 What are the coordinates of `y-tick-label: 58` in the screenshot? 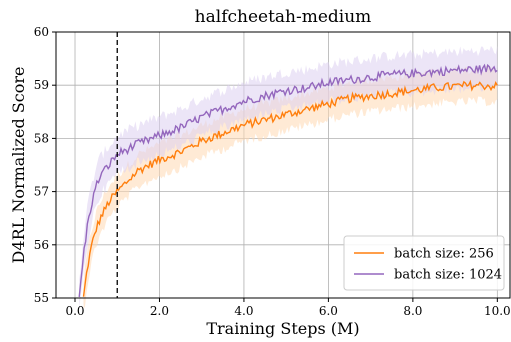 It's located at (41, 138).